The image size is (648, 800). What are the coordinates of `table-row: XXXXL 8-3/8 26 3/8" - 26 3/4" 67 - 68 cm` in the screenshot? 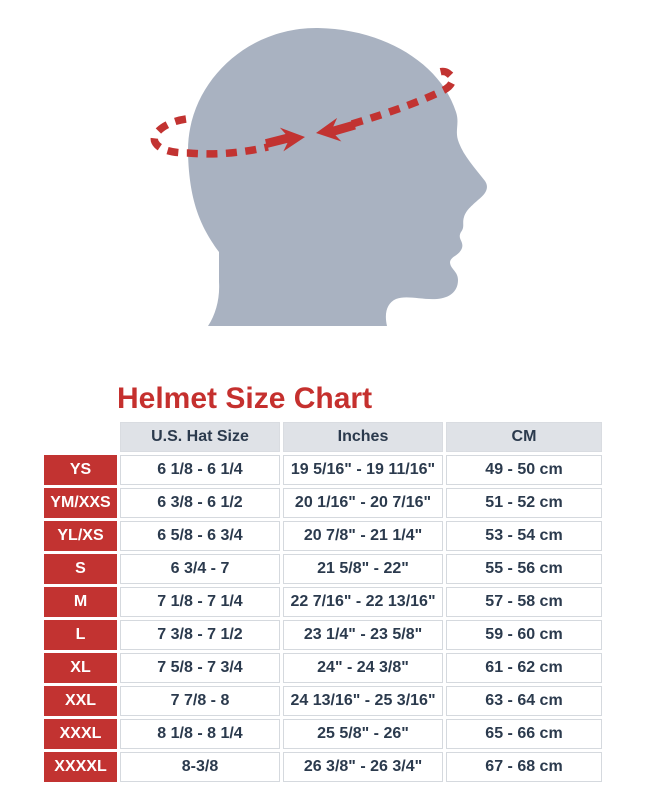 It's located at (323, 767).